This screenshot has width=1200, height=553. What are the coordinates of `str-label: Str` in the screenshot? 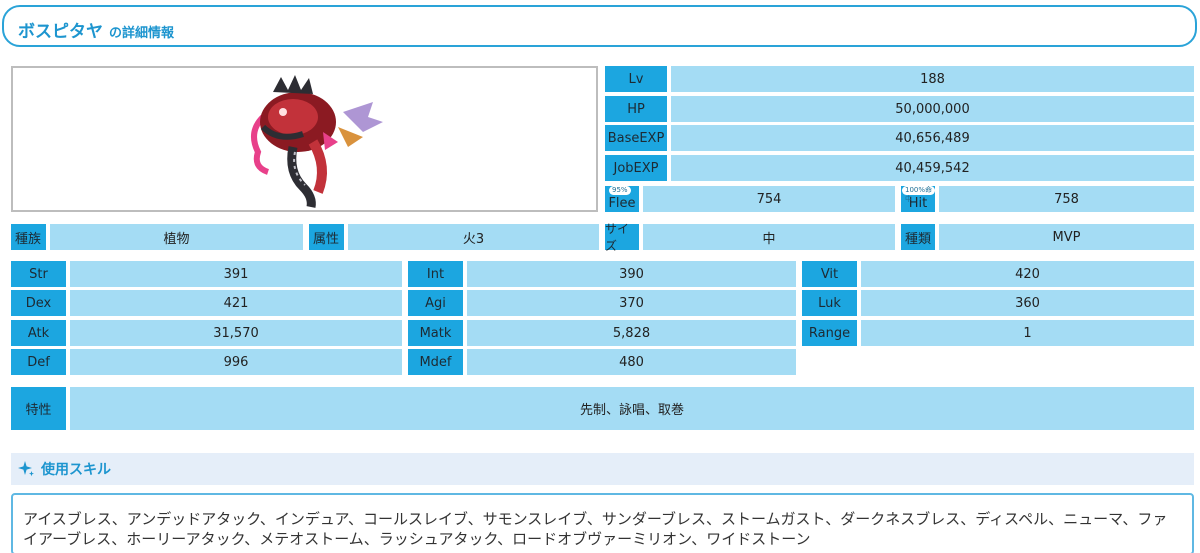 It's located at (38, 274).